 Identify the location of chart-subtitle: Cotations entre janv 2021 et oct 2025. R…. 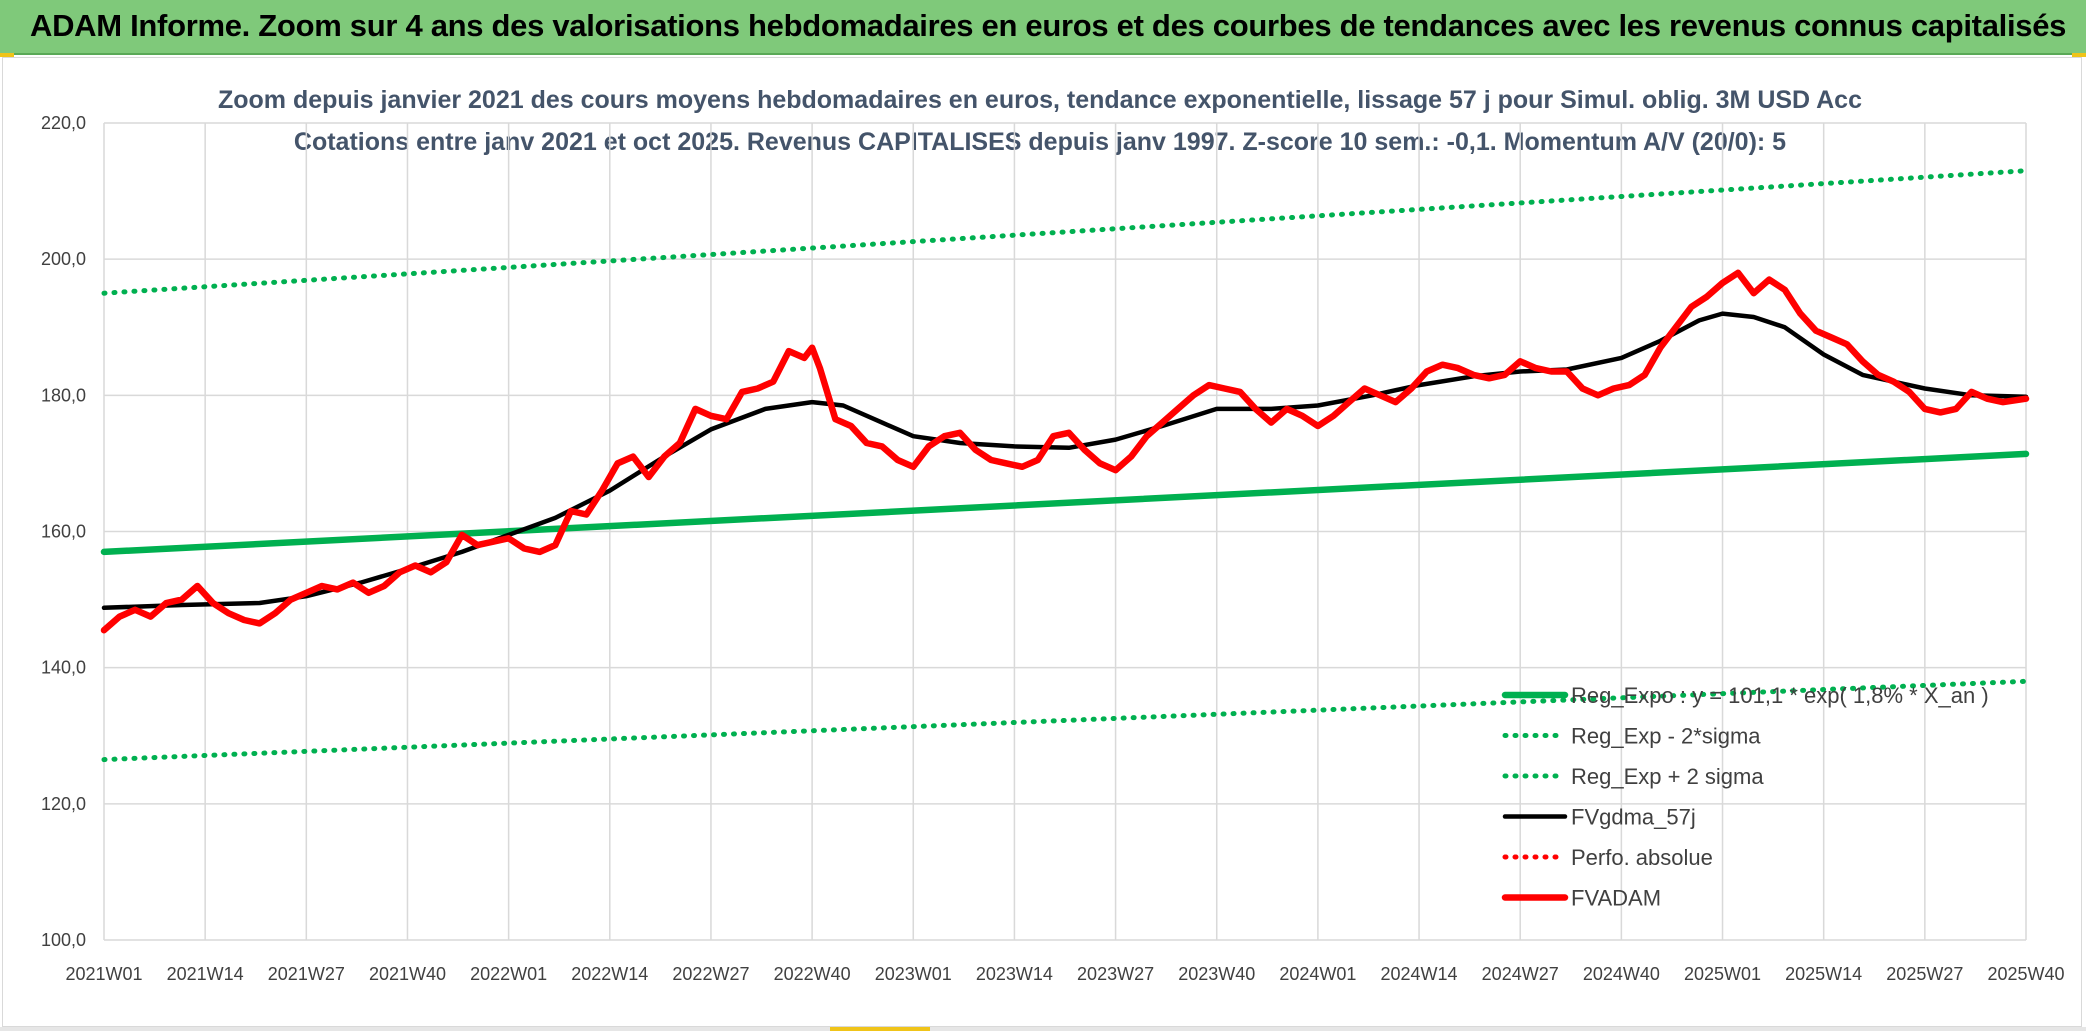
(1040, 142).